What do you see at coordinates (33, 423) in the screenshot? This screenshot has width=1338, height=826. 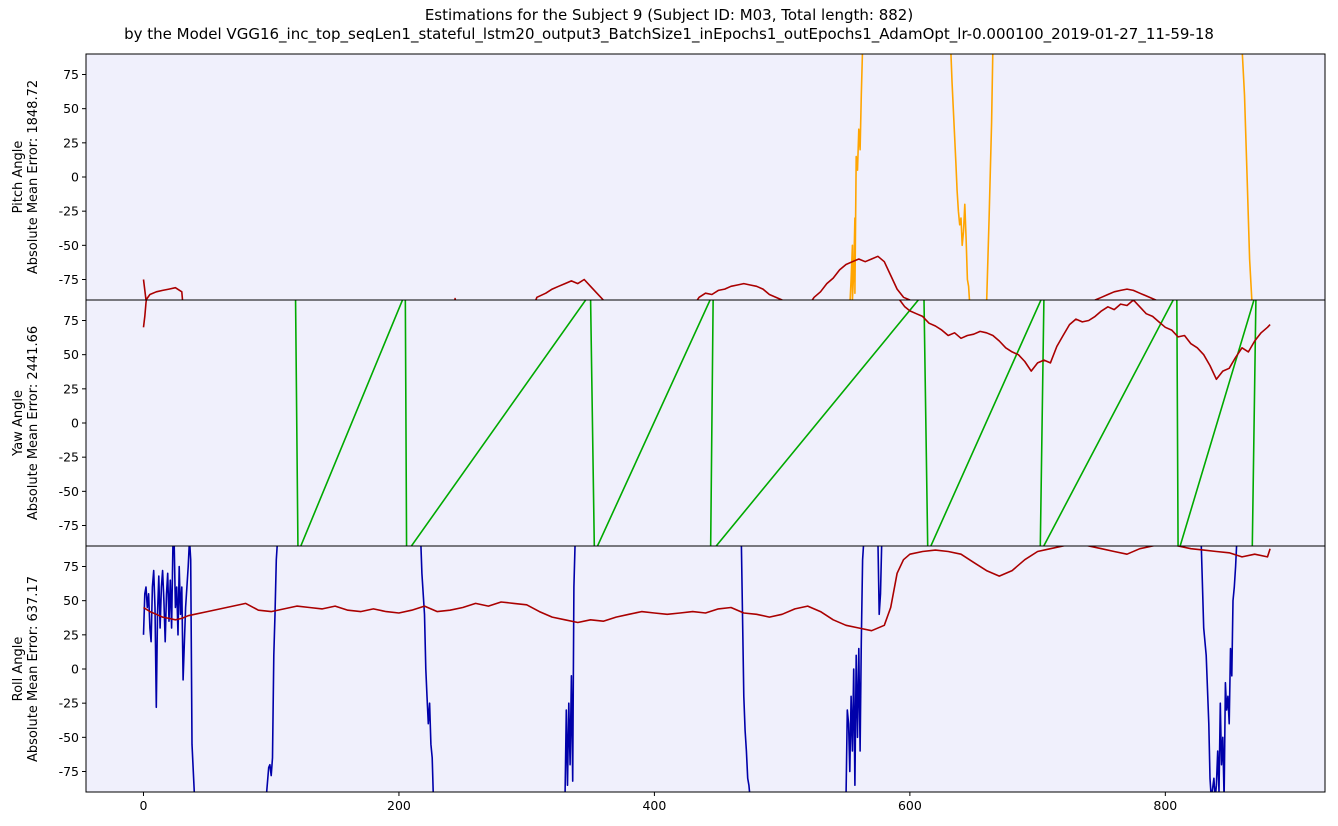 I see `y-axis-label-line-2: Absolute Mean Error: 2441.66` at bounding box center [33, 423].